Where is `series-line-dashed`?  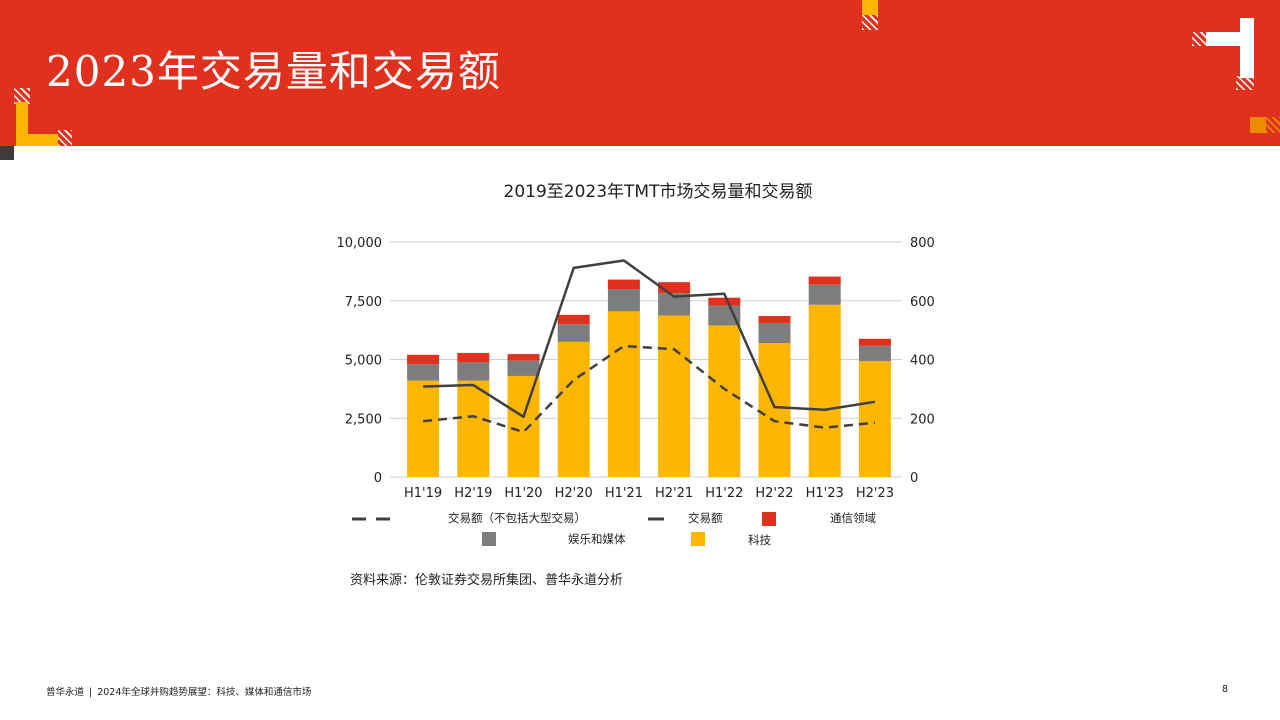 series-line-dashed is located at coordinates (649, 389).